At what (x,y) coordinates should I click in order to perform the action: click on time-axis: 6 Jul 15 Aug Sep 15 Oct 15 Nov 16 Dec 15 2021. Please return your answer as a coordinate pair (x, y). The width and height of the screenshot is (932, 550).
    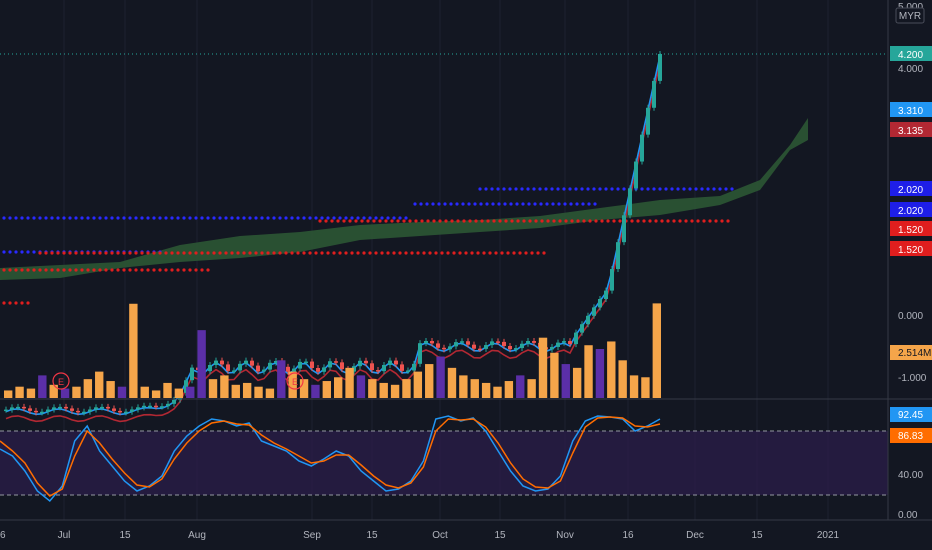
    Looking at the image, I should click on (420, 535).